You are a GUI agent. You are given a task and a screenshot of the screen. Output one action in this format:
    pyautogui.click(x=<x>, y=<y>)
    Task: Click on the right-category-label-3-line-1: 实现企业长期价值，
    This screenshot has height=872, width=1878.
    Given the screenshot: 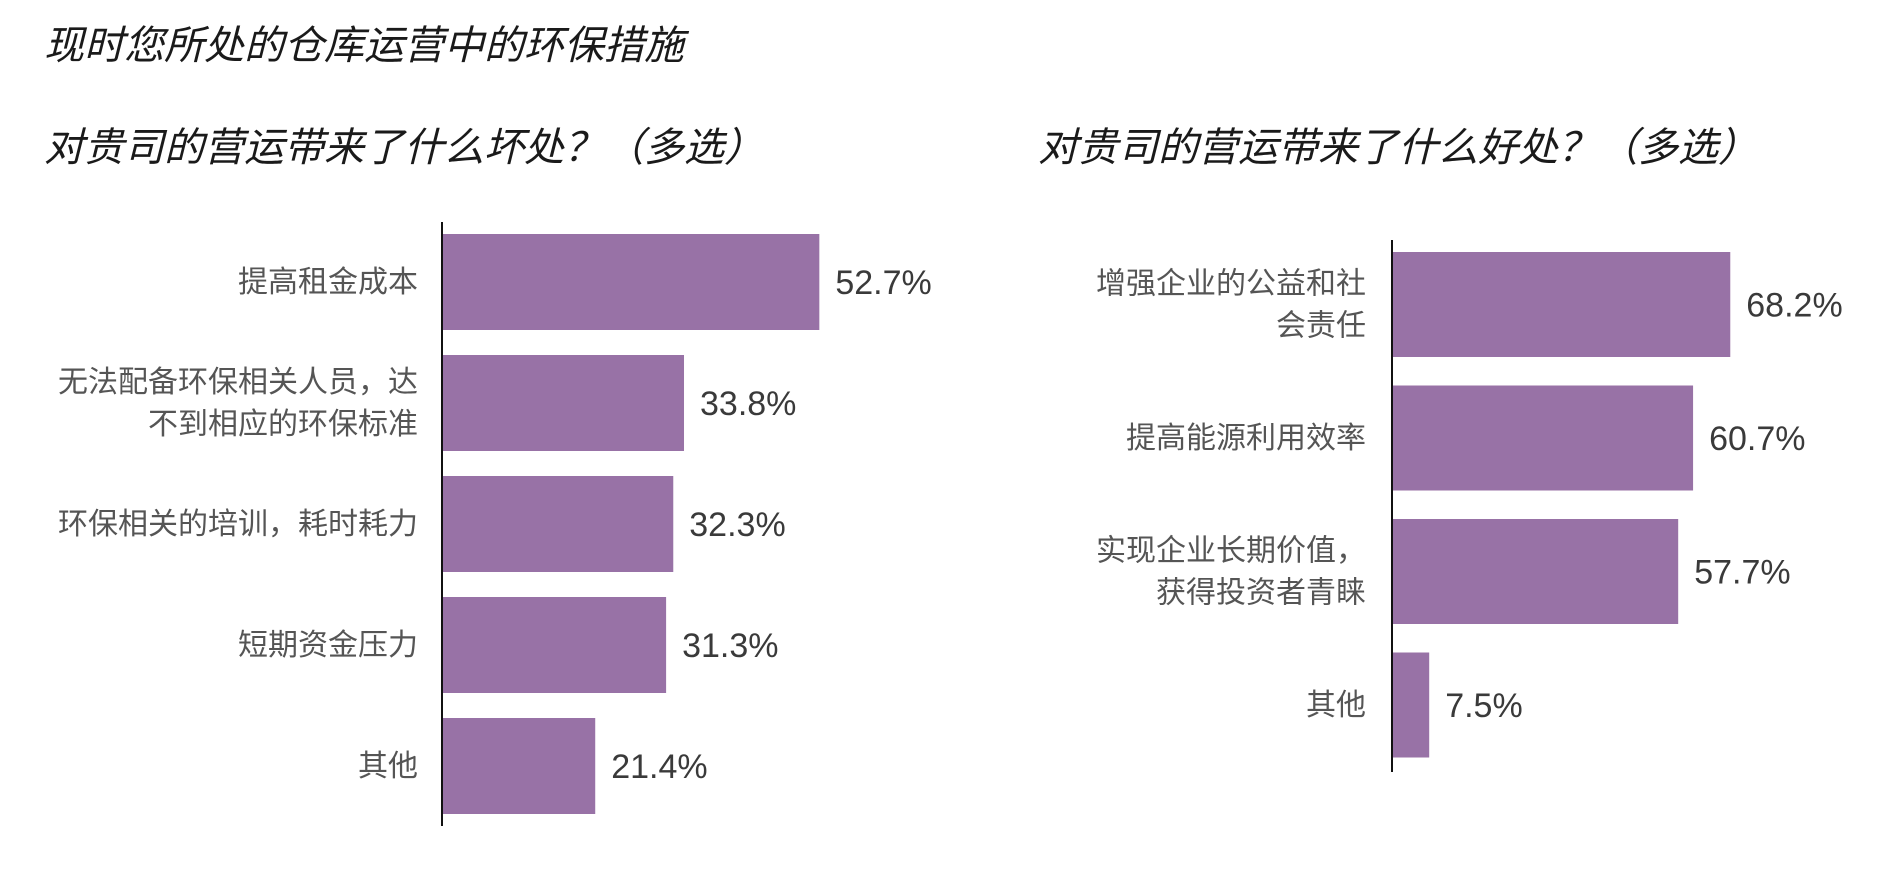 What is the action you would take?
    pyautogui.click(x=1231, y=551)
    